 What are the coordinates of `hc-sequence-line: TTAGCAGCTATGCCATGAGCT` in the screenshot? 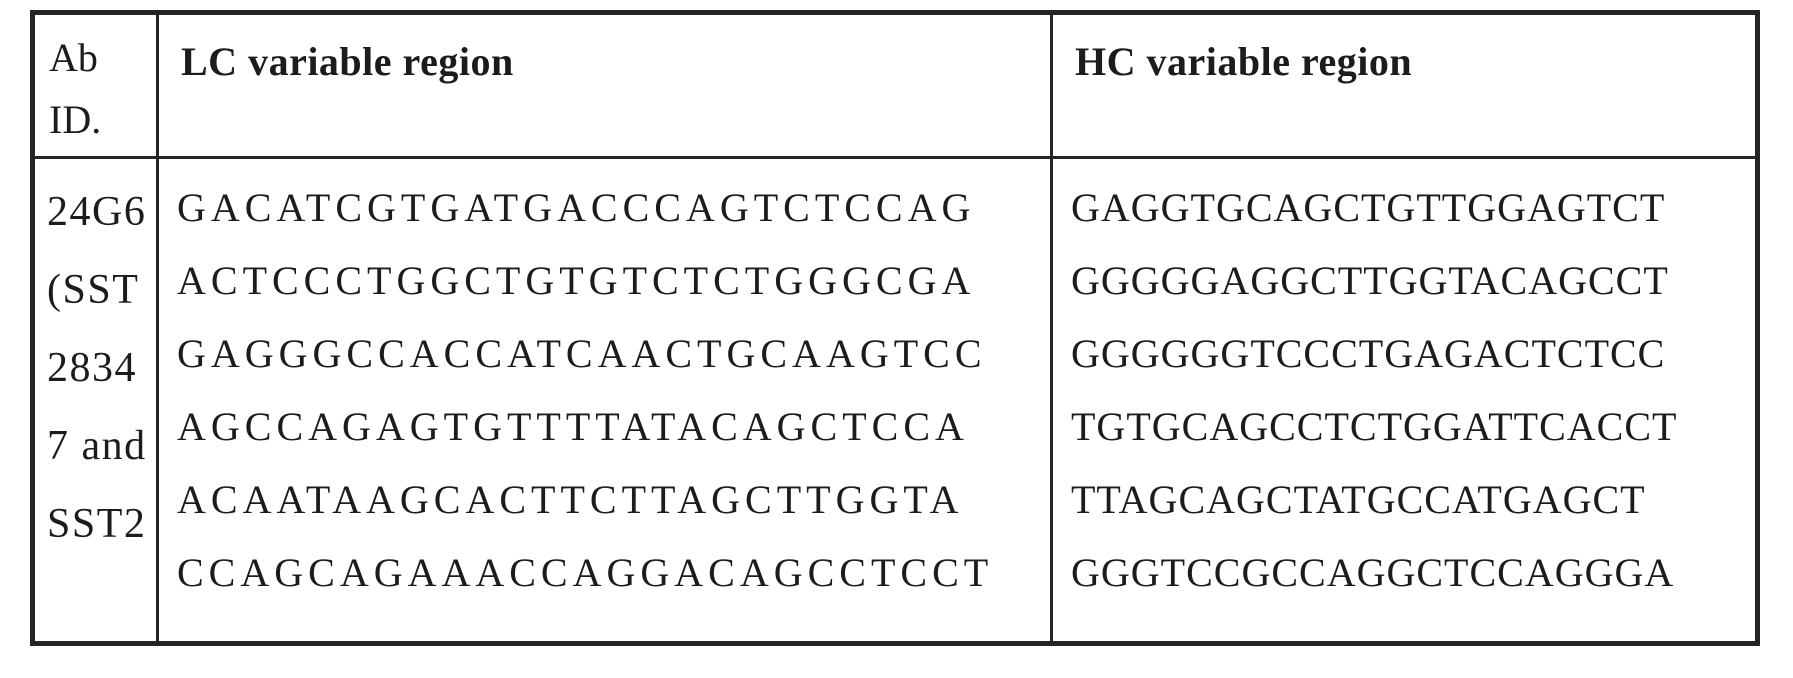 It's located at (1358, 499).